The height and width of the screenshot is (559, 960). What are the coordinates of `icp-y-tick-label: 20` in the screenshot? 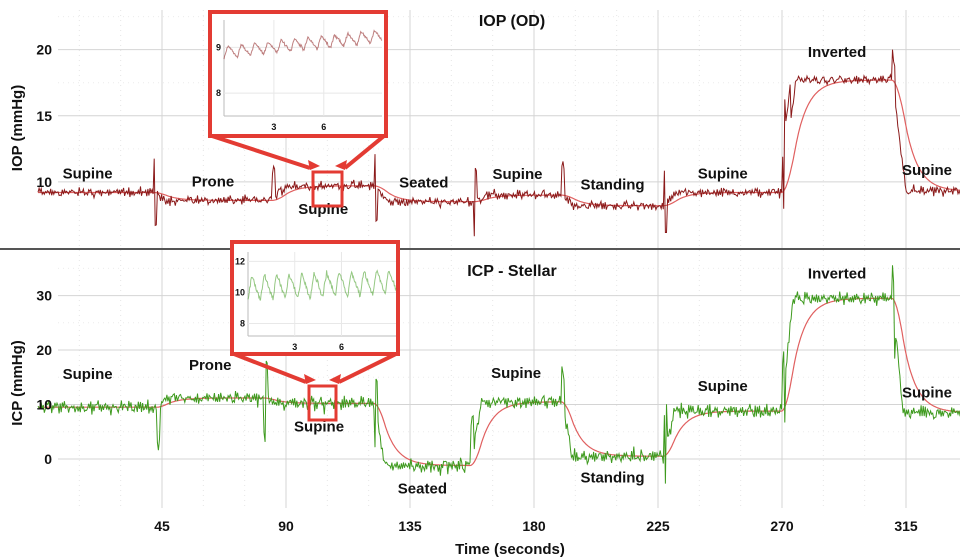 It's located at (44, 350).